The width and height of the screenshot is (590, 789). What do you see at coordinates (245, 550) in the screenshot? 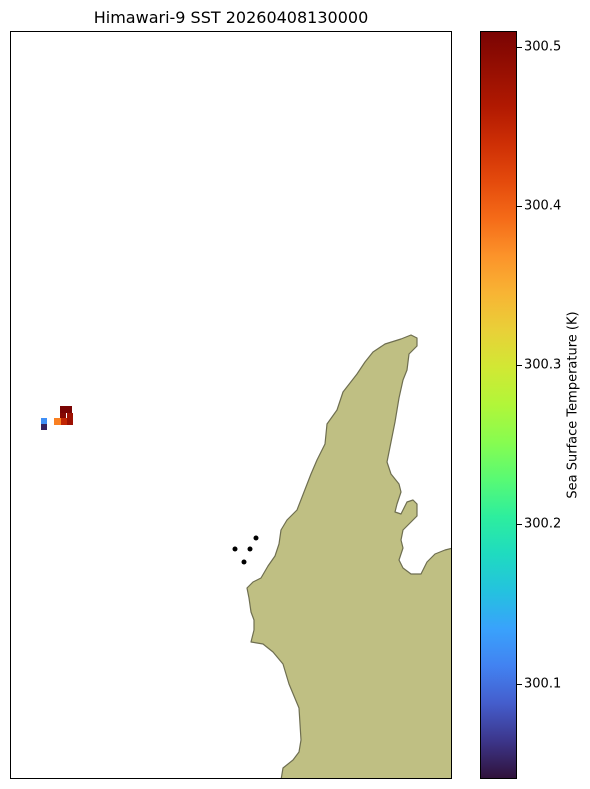
I see `stations` at bounding box center [245, 550].